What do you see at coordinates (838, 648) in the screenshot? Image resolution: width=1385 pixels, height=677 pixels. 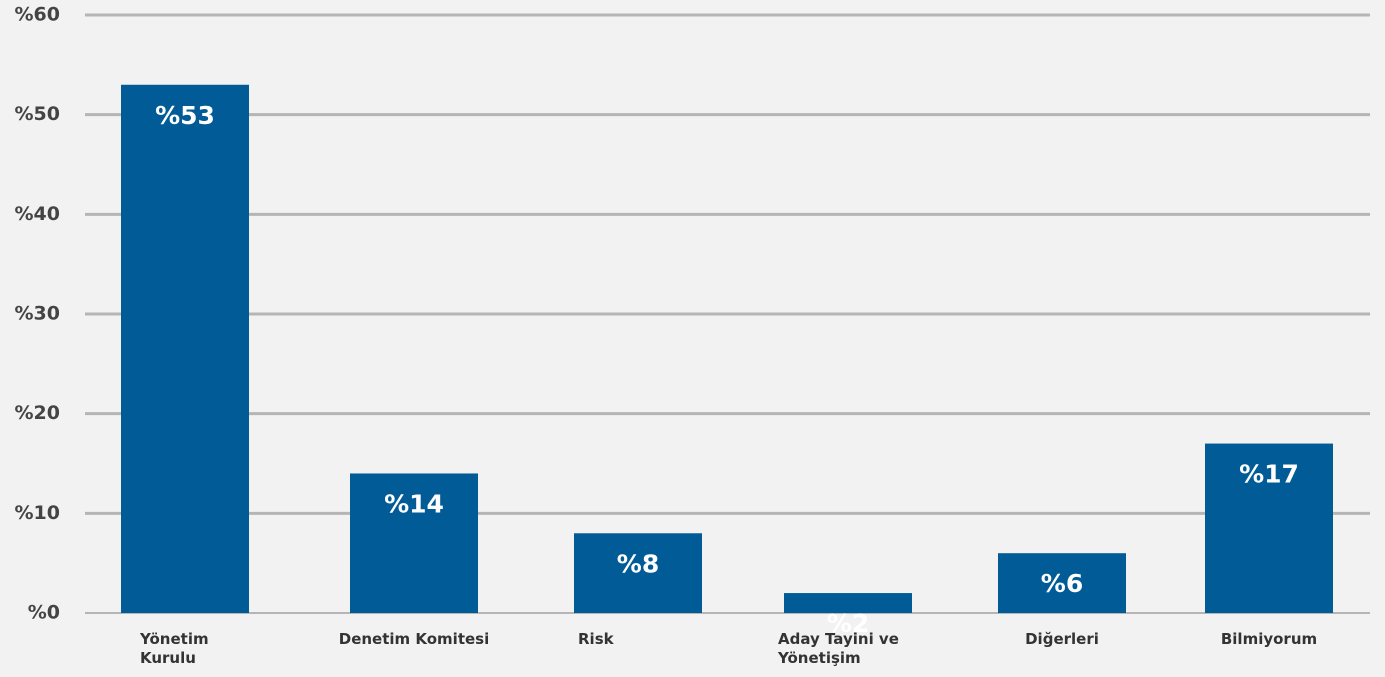 I see `x-tick-label: Aday Tayini ve Yönetişim` at bounding box center [838, 648].